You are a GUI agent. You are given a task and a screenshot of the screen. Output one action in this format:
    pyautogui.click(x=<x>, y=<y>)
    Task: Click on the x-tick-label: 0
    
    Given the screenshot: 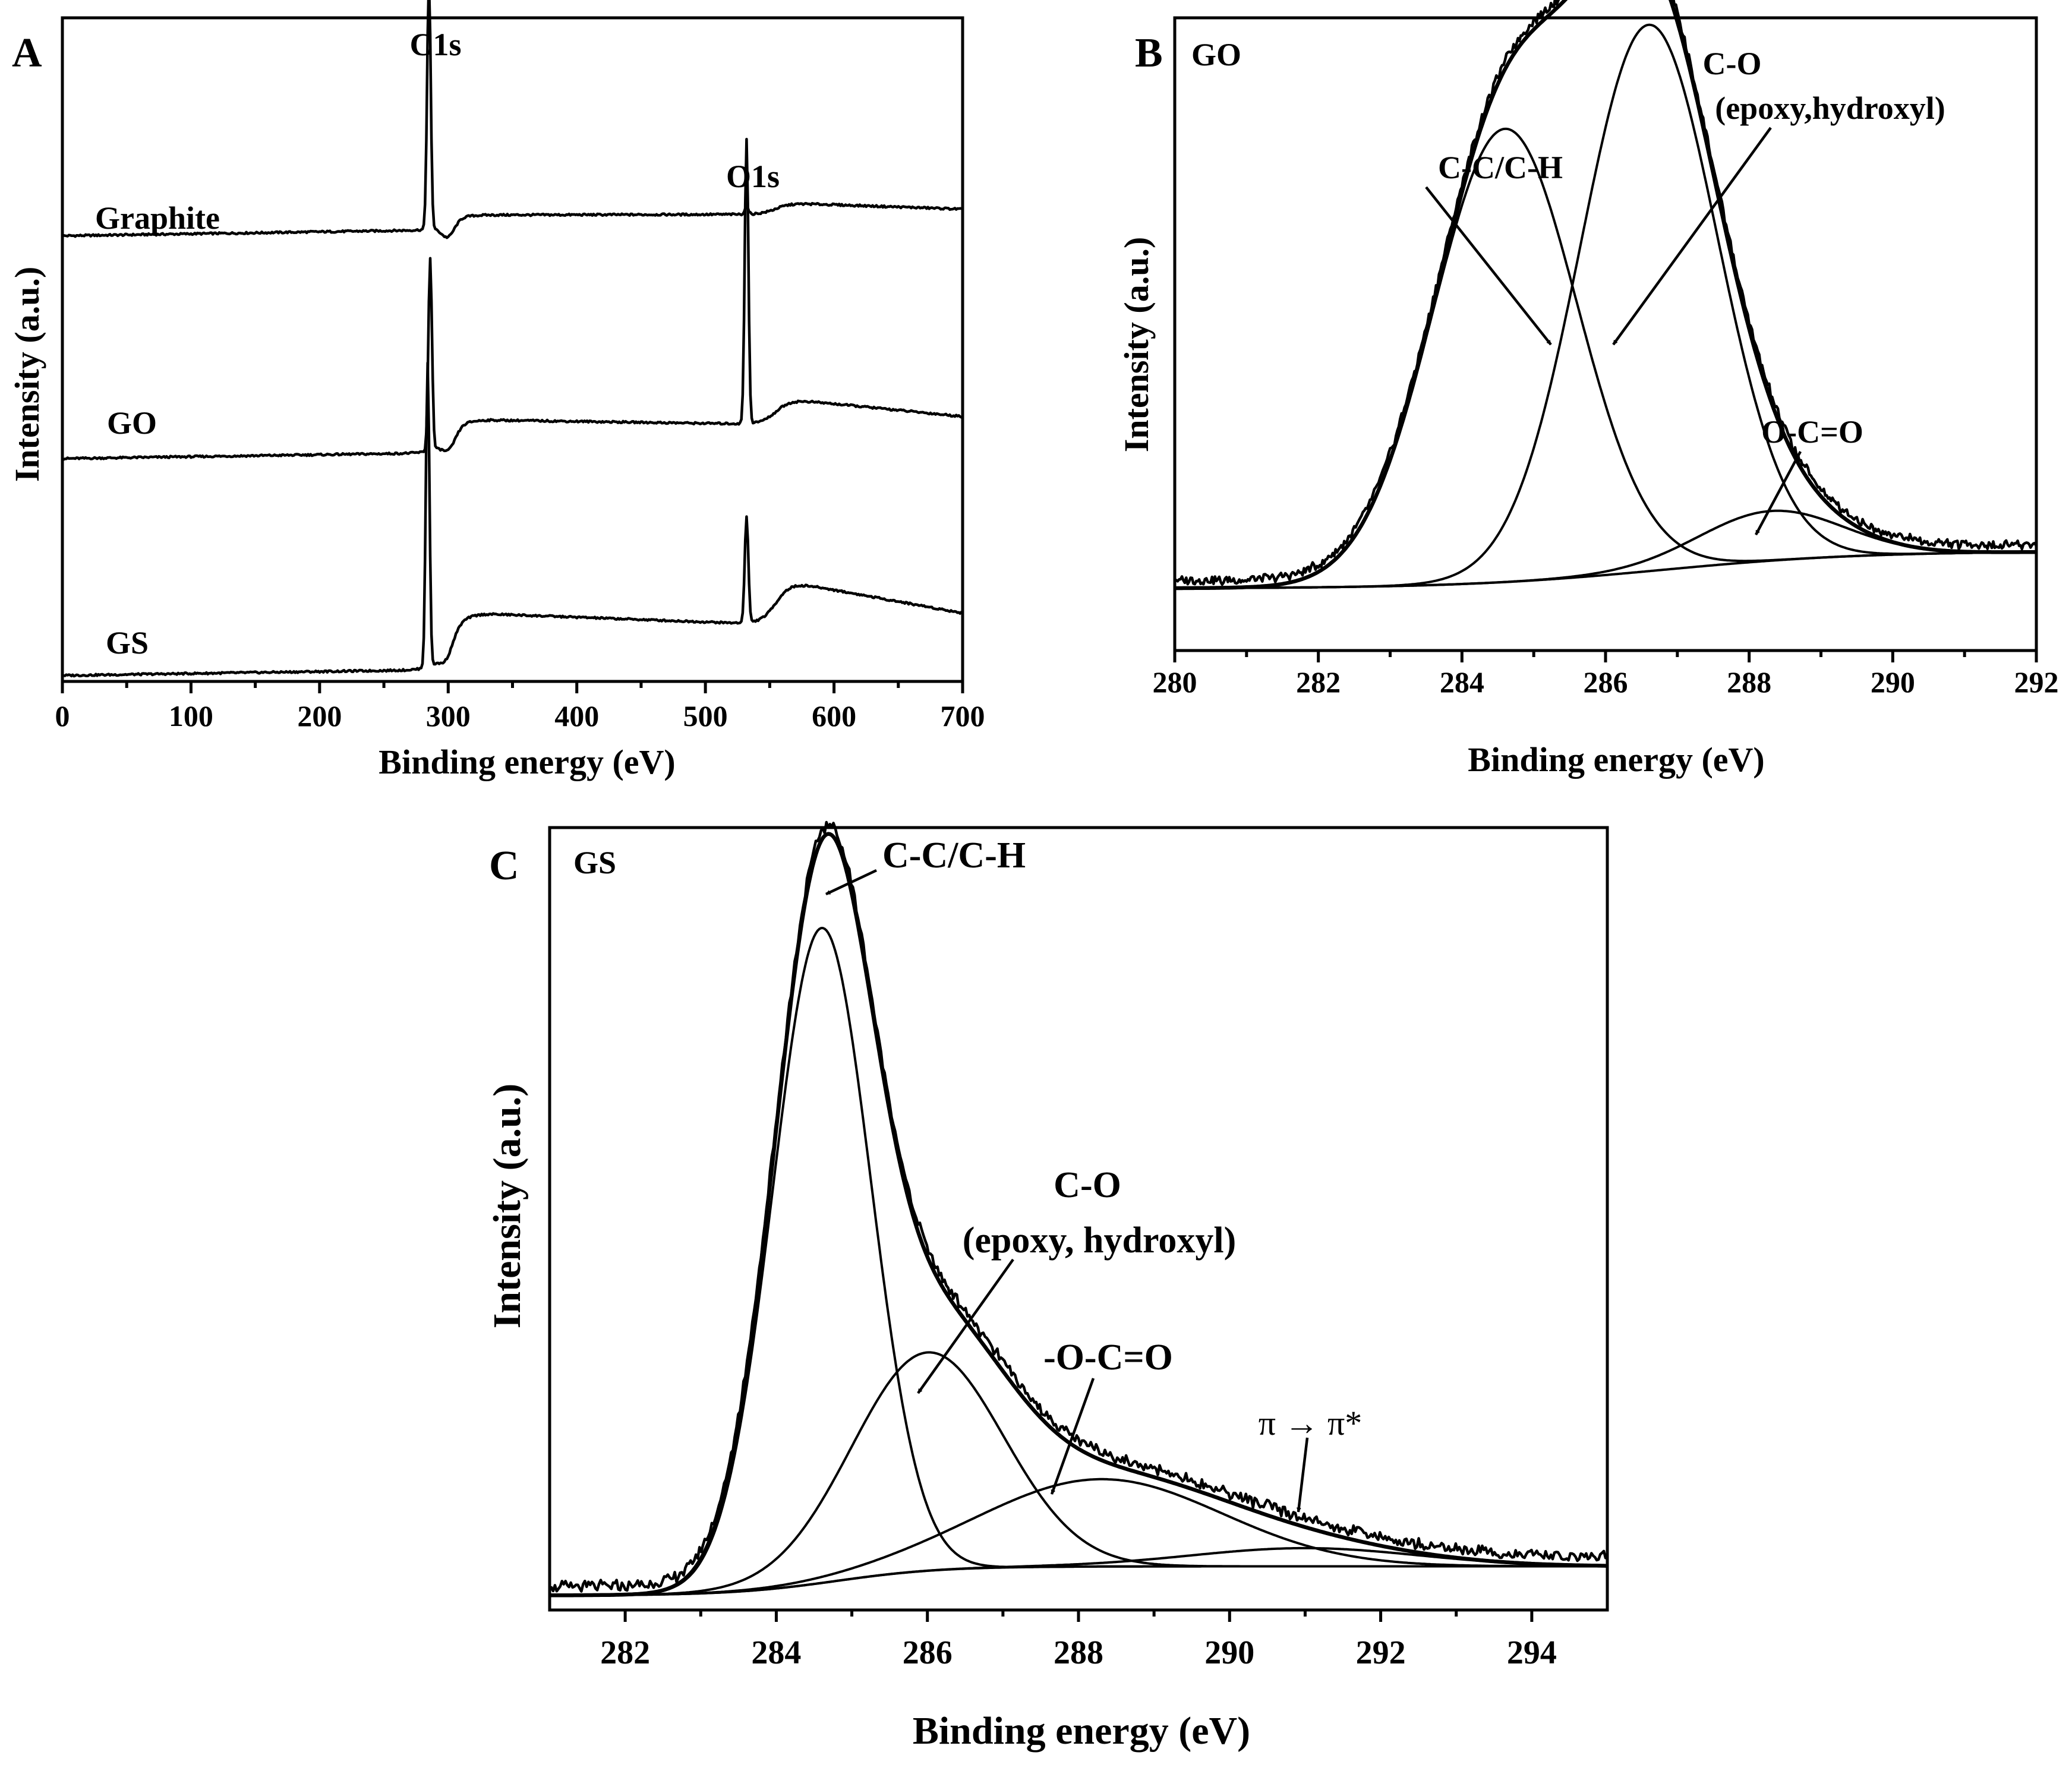 What is the action you would take?
    pyautogui.click(x=63, y=716)
    